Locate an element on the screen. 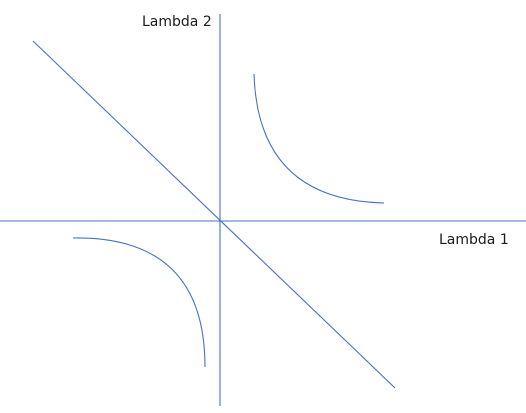 This screenshot has width=526, height=413. y-axis-label: Lambda 2 is located at coordinates (177, 22).